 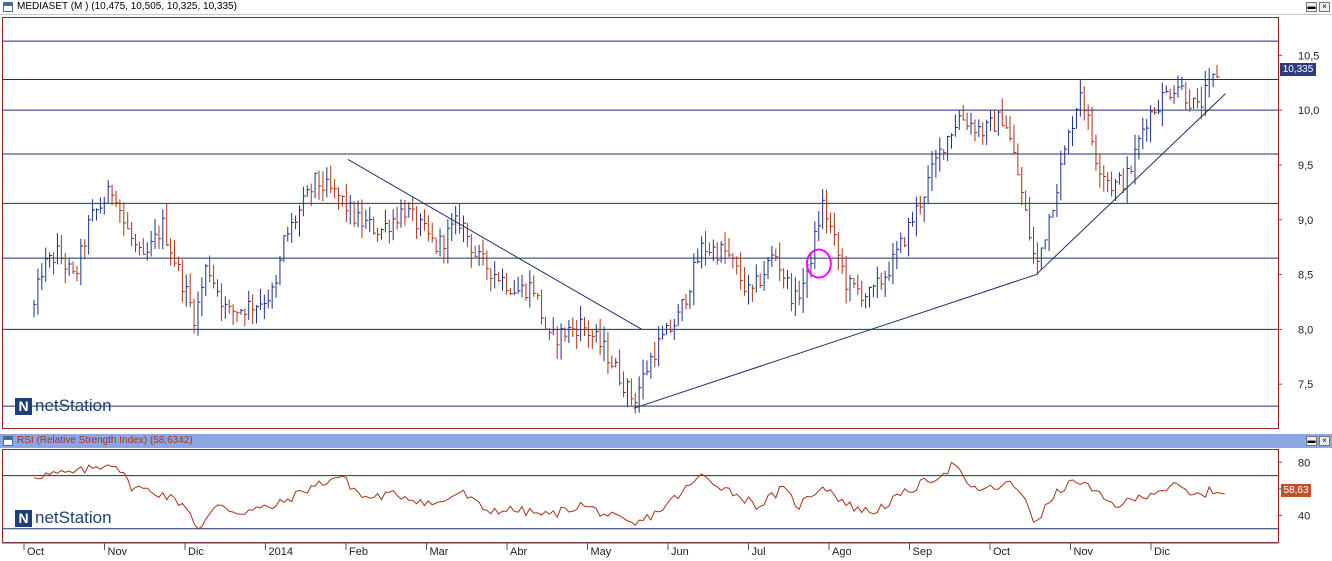 What do you see at coordinates (842, 552) in the screenshot?
I see `x-tick-label: Ago` at bounding box center [842, 552].